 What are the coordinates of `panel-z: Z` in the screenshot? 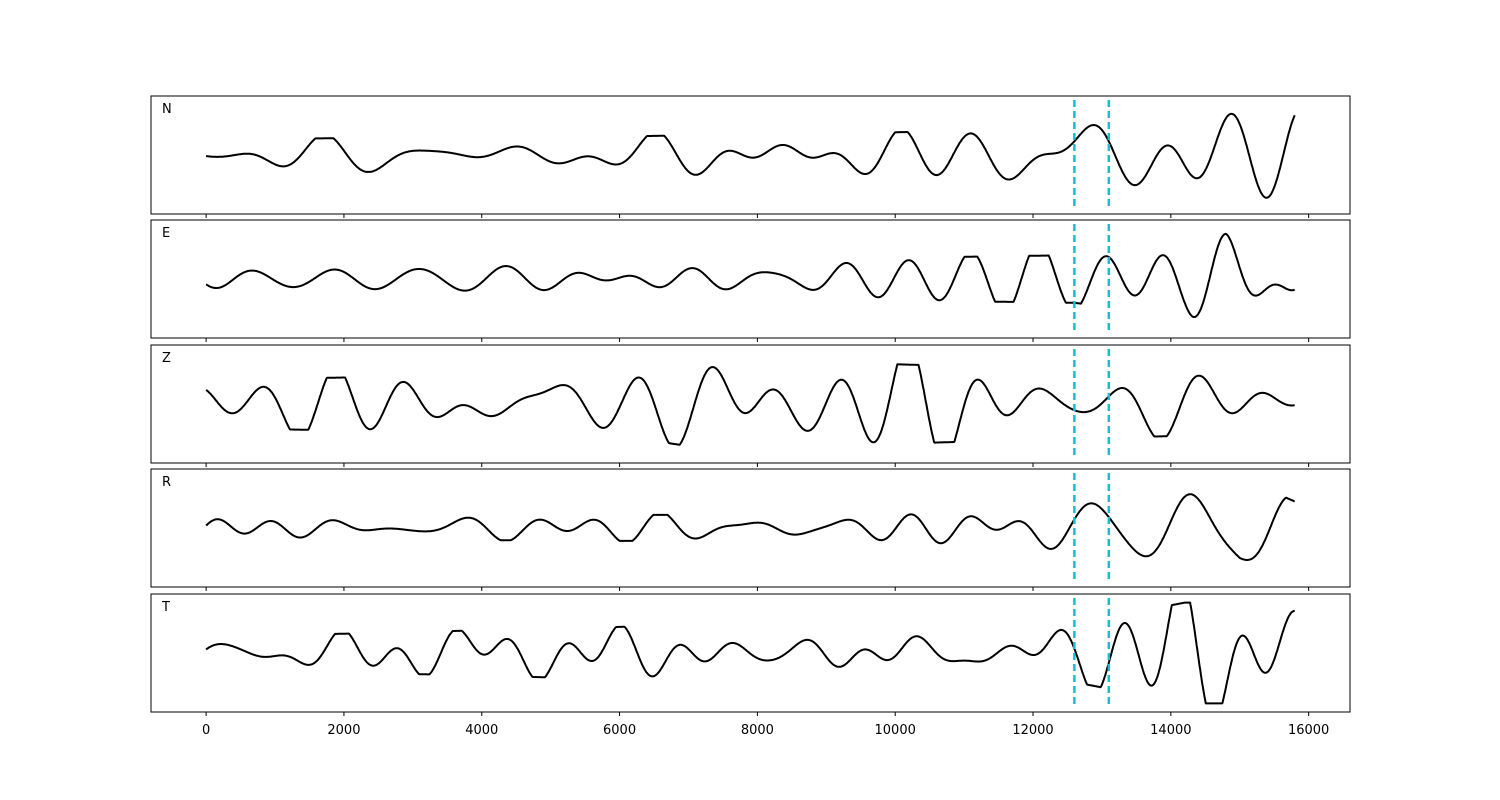 It's located at (750, 405).